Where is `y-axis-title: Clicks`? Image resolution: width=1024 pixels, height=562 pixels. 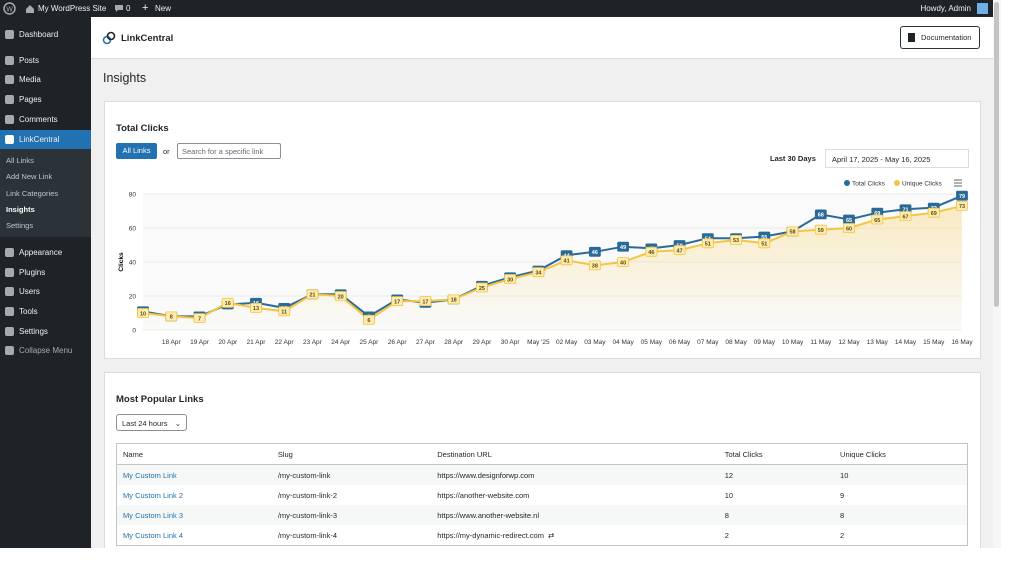
y-axis-title: Clicks is located at coordinates (121, 262).